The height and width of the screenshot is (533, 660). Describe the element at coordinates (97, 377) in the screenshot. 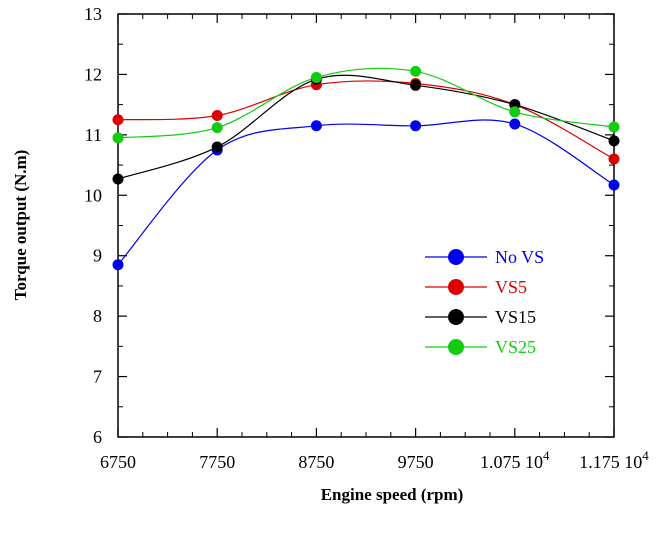

I see `y-tick-label: 7` at that location.